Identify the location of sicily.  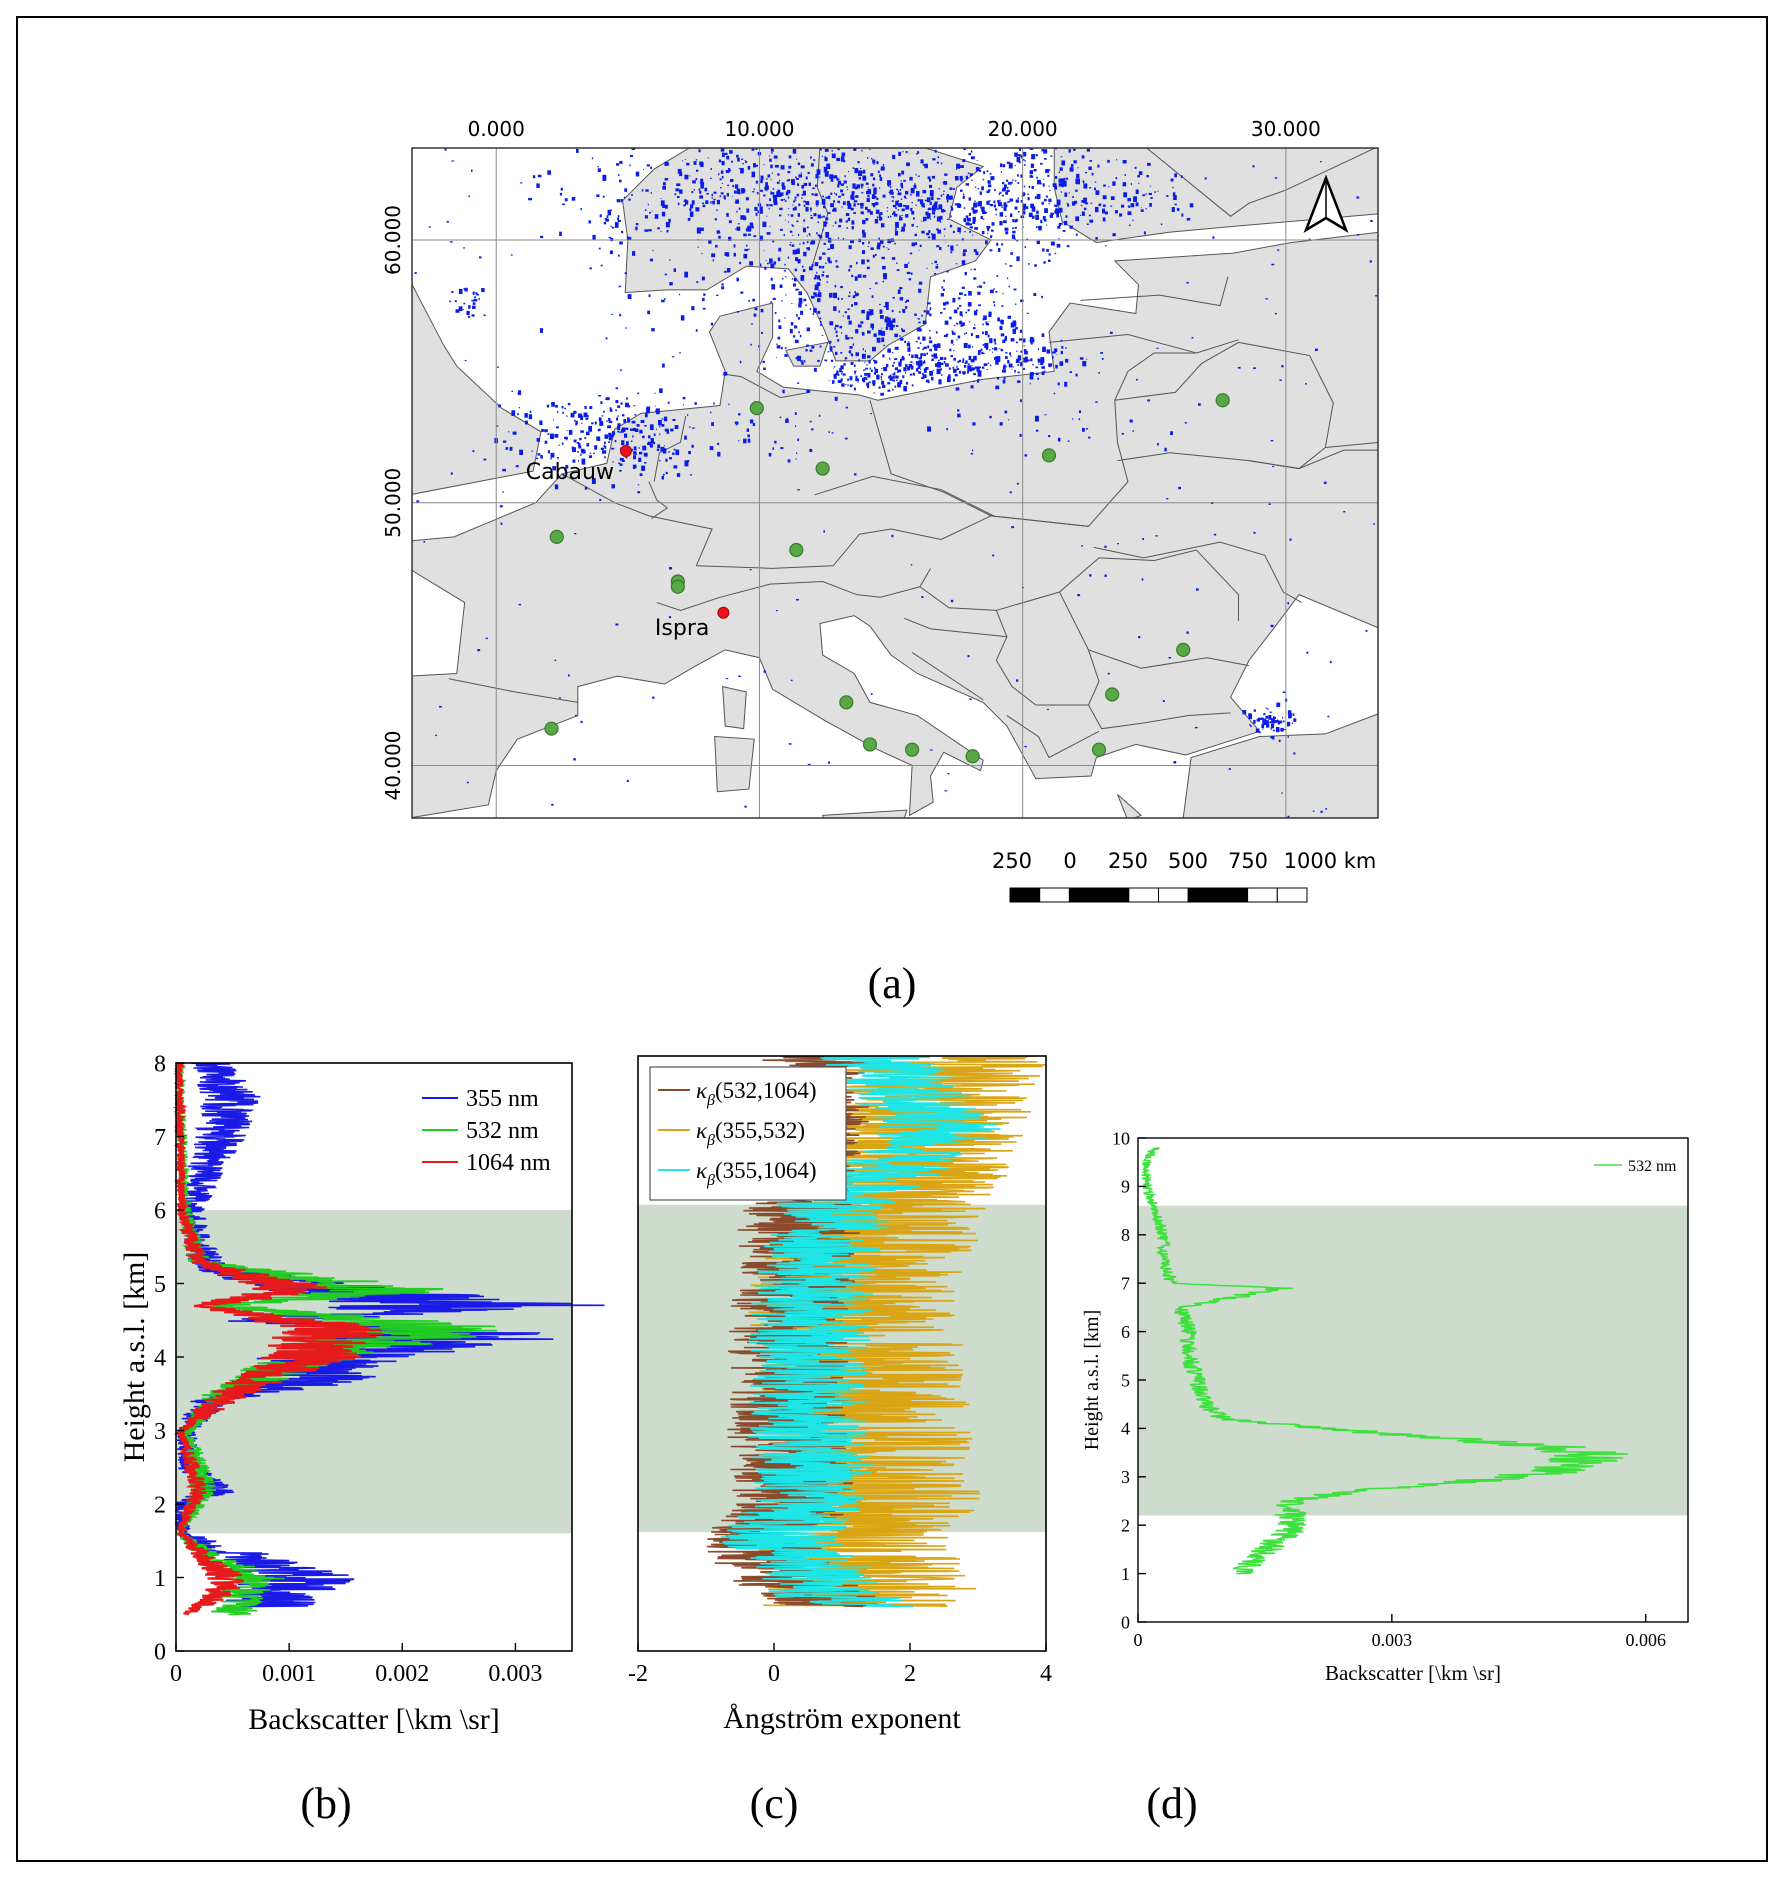
(864, 813).